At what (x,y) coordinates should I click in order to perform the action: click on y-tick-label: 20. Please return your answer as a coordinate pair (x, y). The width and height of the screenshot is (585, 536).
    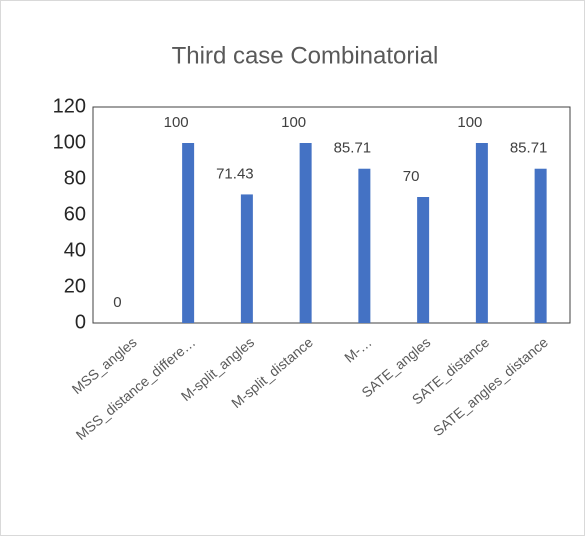
    Looking at the image, I should click on (75, 286).